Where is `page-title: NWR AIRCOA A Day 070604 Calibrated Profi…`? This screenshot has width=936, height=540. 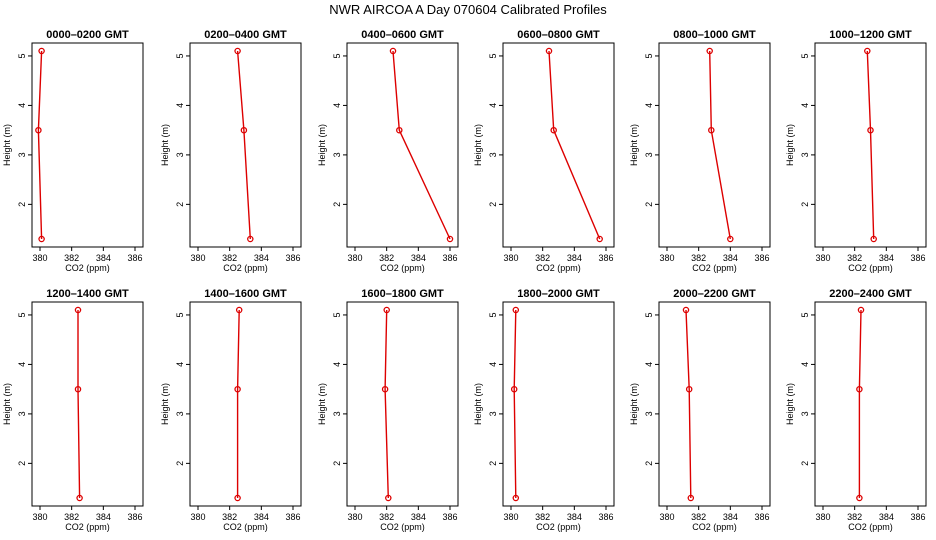 page-title: NWR AIRCOA A Day 070604 Calibrated Profi… is located at coordinates (468, 9).